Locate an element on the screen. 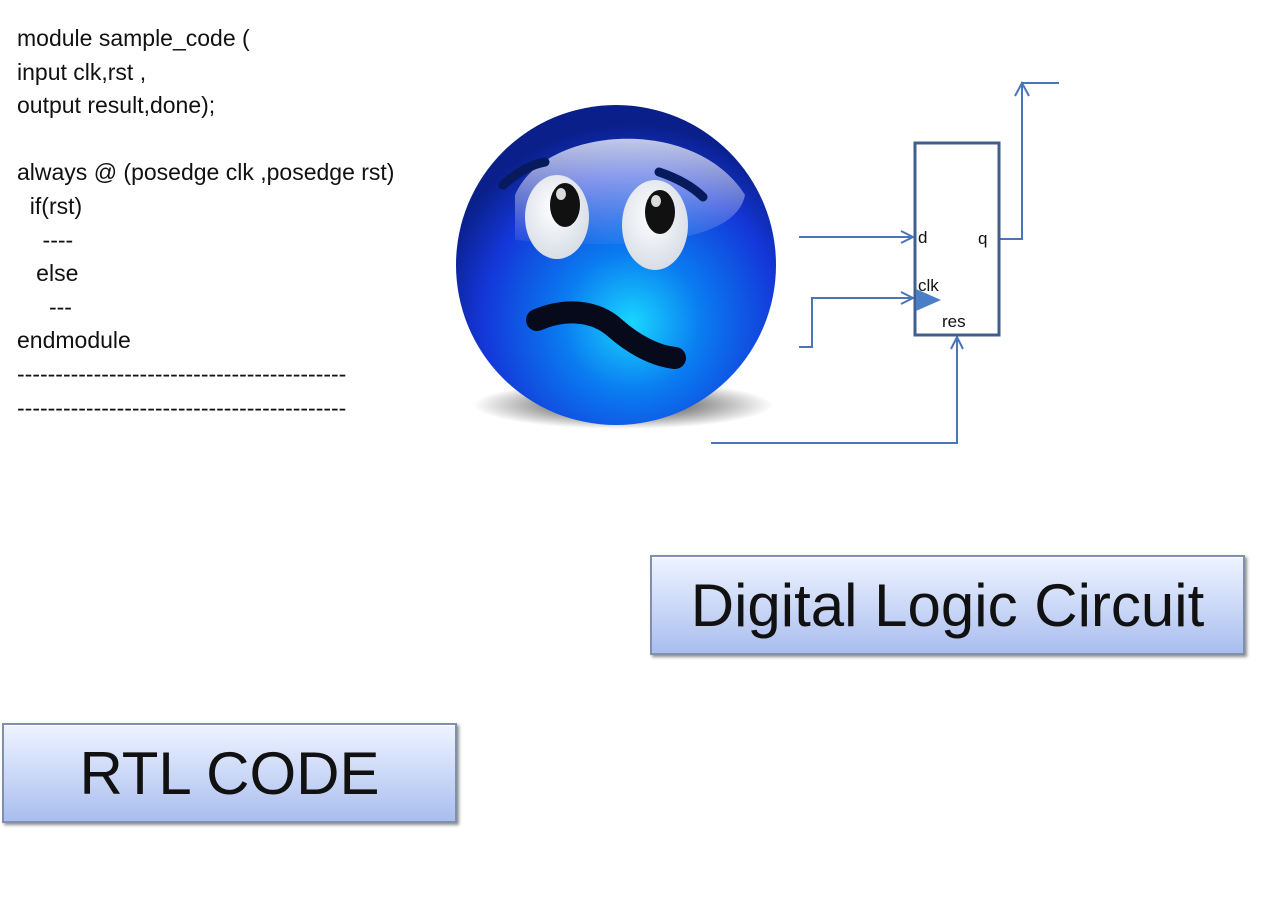 The height and width of the screenshot is (910, 1268). code-line: if(rst) is located at coordinates (50, 205).